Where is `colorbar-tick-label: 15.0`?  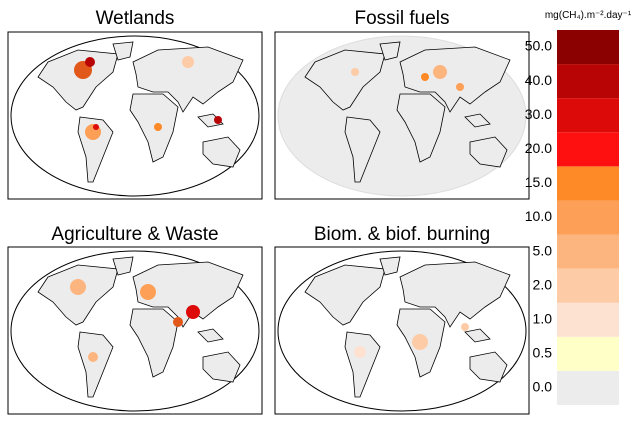 colorbar-tick-label: 15.0 is located at coordinates (538, 182).